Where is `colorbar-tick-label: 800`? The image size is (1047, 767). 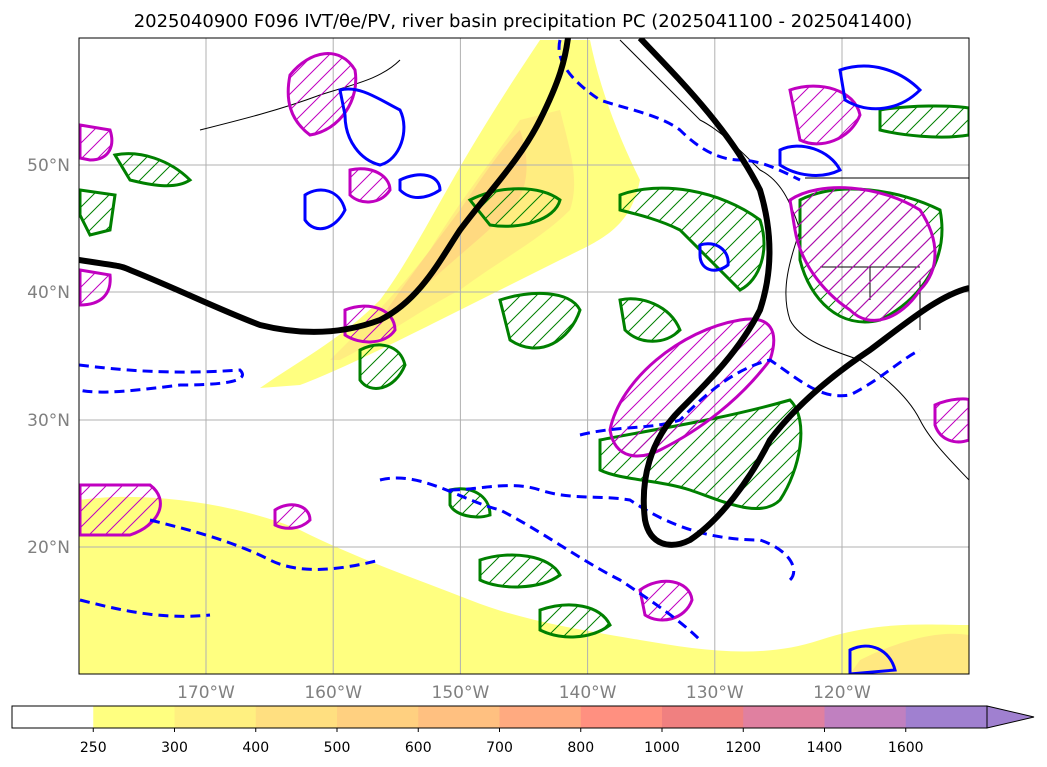
colorbar-tick-label: 800 is located at coordinates (580, 748).